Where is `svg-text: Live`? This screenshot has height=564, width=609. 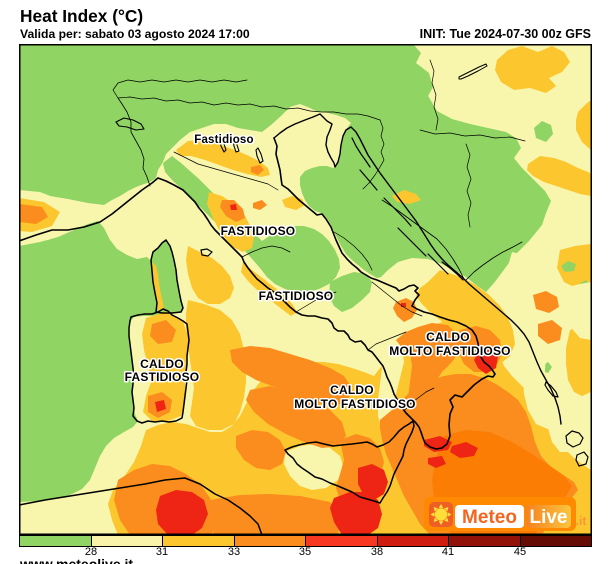 svg-text: Live is located at coordinates (548, 517).